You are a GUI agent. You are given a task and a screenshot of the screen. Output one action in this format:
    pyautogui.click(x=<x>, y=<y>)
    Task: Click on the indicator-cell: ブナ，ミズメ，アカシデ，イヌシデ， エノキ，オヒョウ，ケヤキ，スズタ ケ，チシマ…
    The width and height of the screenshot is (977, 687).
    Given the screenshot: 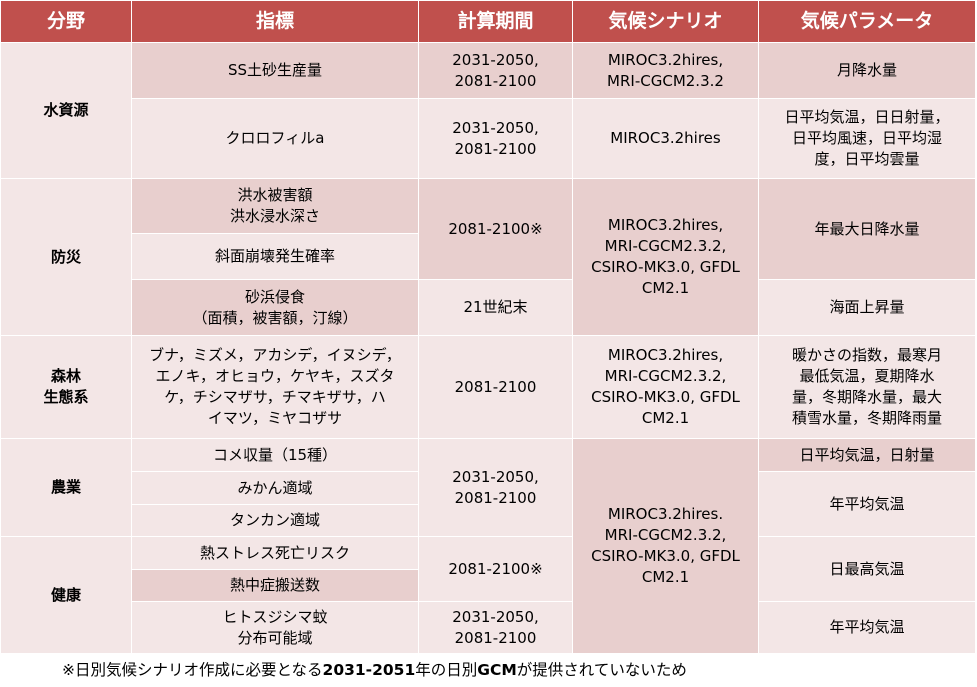 What is the action you would take?
    pyautogui.click(x=275, y=387)
    